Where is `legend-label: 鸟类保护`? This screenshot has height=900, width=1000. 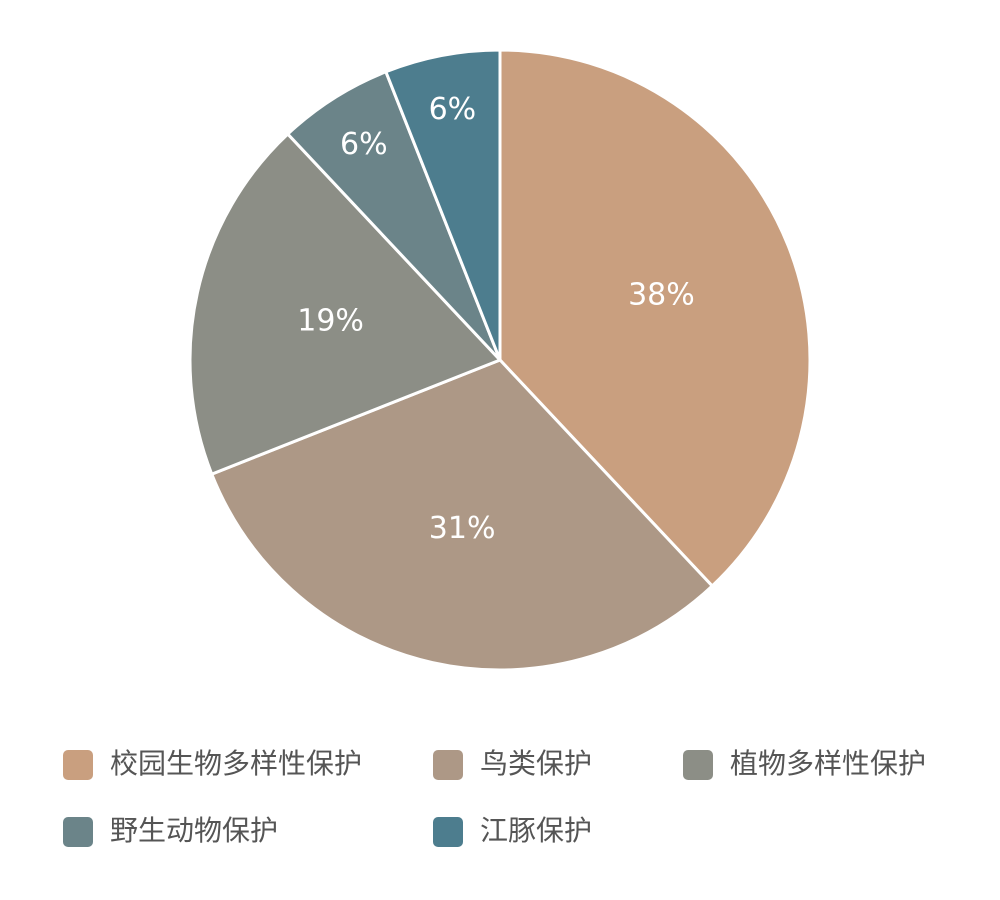 legend-label: 鸟类保护 is located at coordinates (536, 763).